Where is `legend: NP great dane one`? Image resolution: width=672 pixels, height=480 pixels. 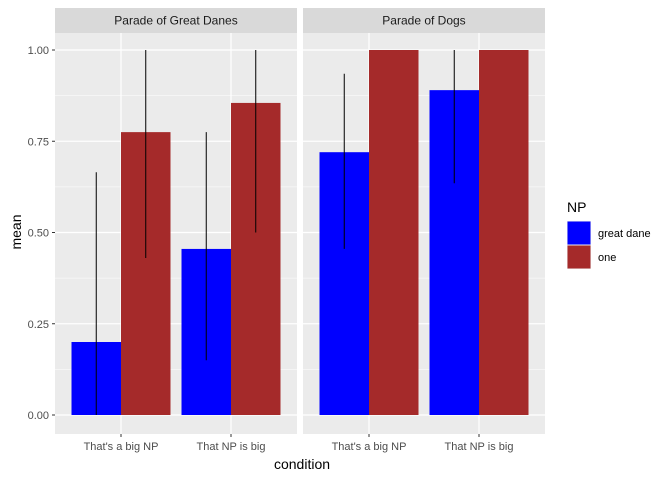 legend: NP great dane one is located at coordinates (609, 234).